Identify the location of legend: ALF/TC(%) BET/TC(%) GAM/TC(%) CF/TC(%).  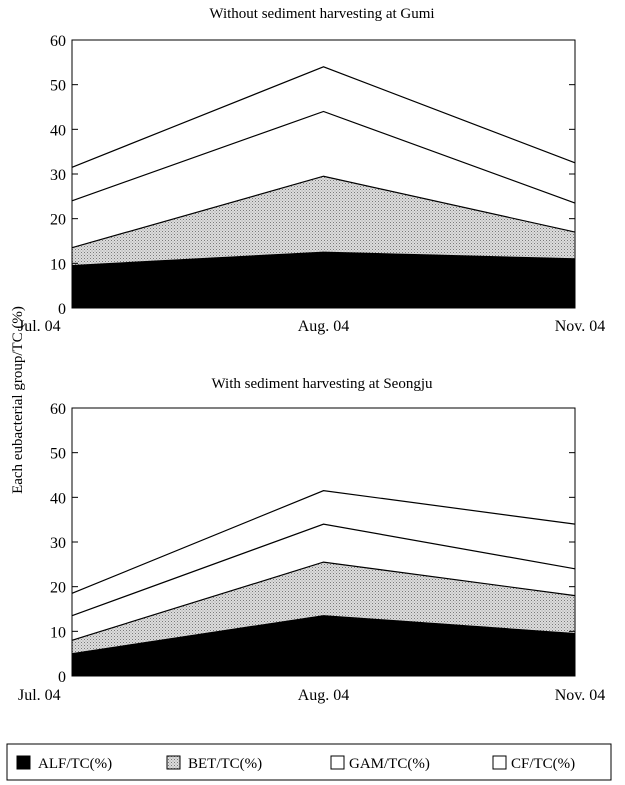
(309, 762).